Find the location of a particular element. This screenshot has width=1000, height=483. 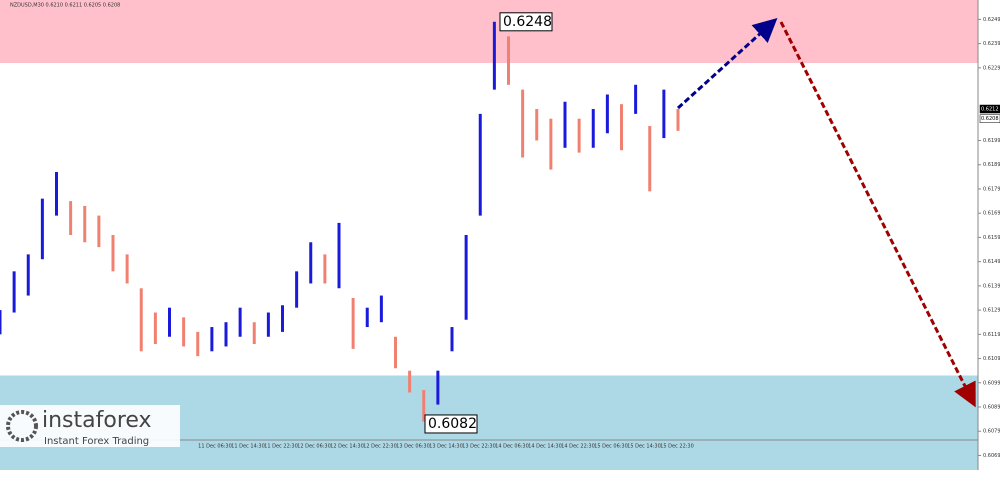

x-tick-label: 13 Dec 06:30 is located at coordinates (413, 447).